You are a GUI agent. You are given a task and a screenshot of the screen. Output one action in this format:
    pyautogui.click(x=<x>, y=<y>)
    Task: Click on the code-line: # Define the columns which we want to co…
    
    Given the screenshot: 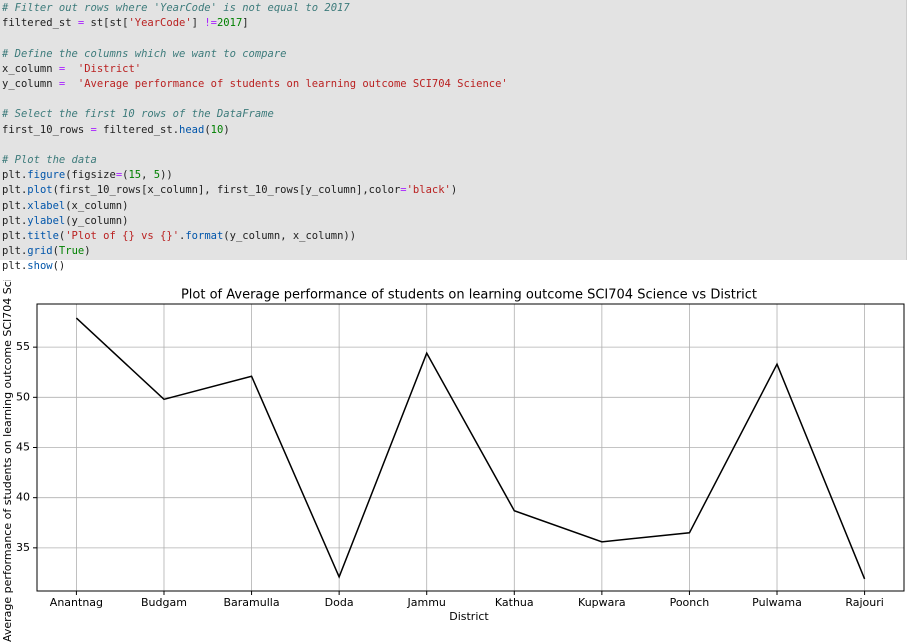 What is the action you would take?
    pyautogui.click(x=144, y=54)
    